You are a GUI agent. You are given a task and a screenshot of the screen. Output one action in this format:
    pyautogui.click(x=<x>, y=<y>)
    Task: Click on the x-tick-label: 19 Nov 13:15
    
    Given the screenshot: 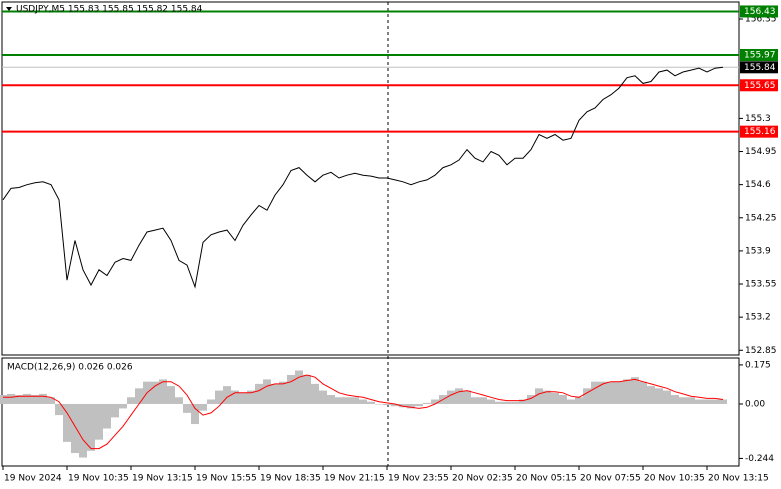 What is the action you would take?
    pyautogui.click(x=162, y=479)
    